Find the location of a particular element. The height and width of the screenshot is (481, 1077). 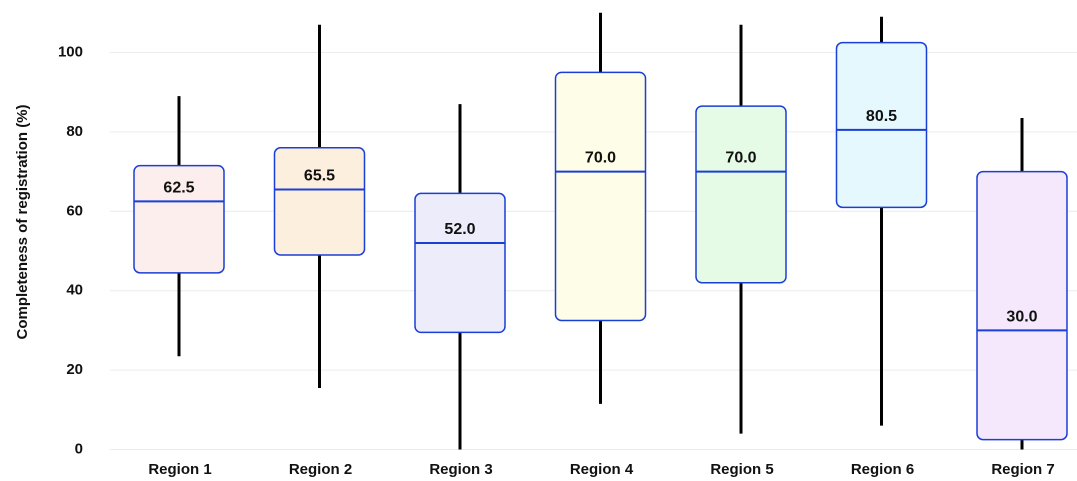

x-category-label: Region 6 is located at coordinates (882, 469).